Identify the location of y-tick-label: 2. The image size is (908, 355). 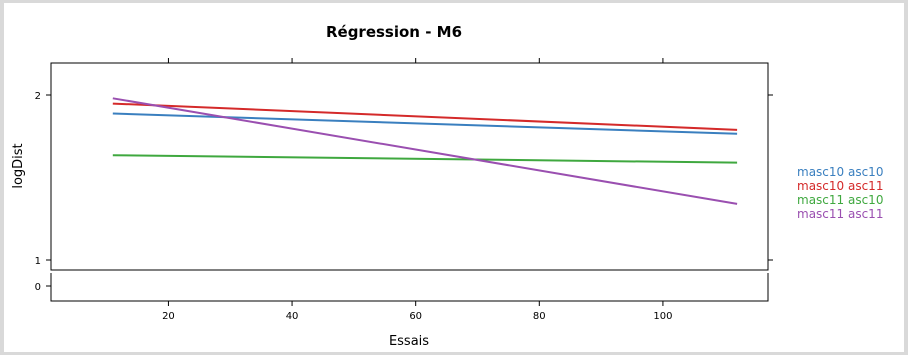
(38, 96).